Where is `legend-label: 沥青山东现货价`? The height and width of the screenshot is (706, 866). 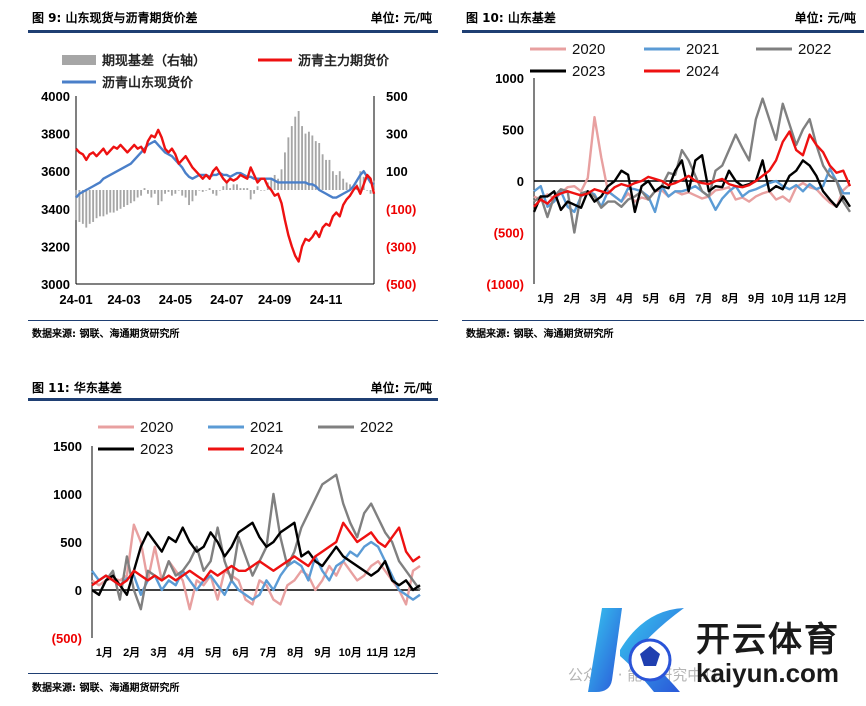
legend-label: 沥青山东现货价 is located at coordinates (148, 82).